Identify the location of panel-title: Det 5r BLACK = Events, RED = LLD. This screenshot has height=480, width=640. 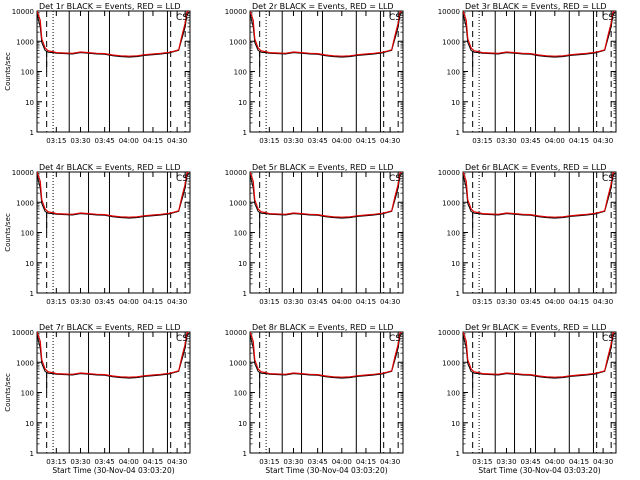
(323, 167).